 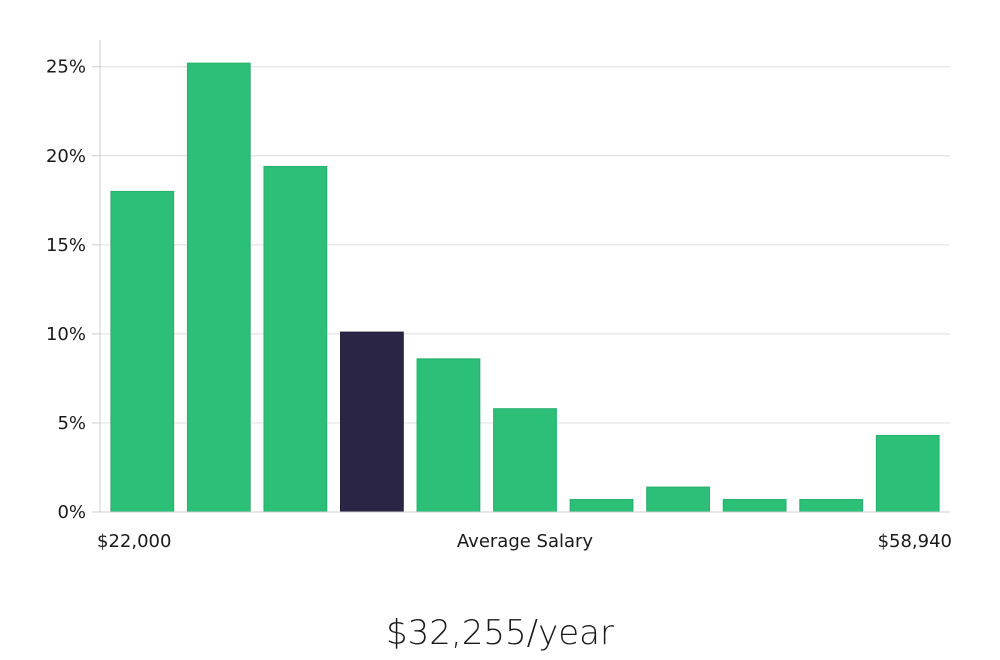 I want to click on x-axis-title: Average Salary, so click(x=525, y=541).